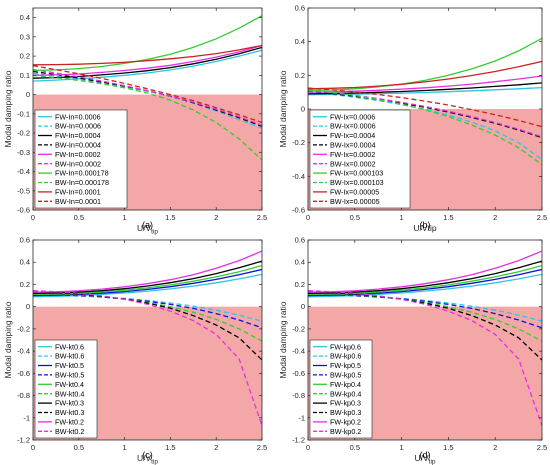 The height and width of the screenshot is (465, 550). I want to click on y-tick-label: 0.1, so click(25, 75).